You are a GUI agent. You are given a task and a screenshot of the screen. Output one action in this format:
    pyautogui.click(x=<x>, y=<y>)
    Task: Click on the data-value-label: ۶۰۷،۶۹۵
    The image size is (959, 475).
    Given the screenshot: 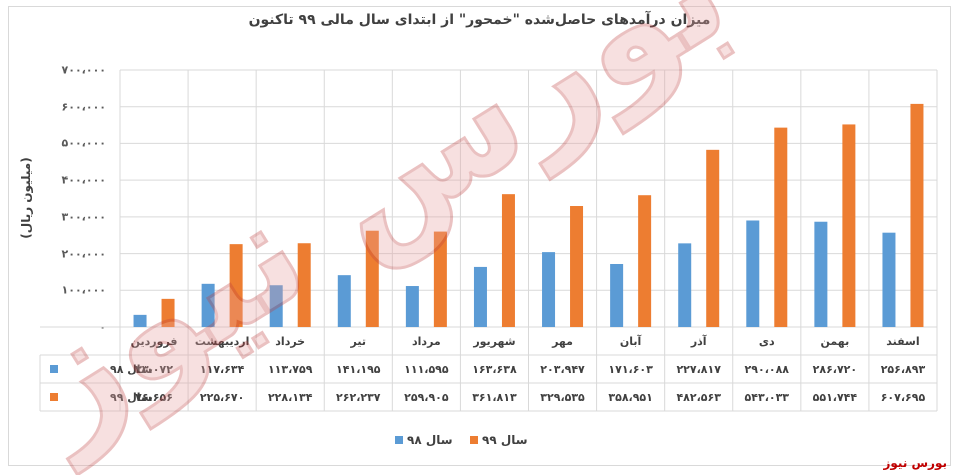 What is the action you would take?
    pyautogui.click(x=903, y=397)
    